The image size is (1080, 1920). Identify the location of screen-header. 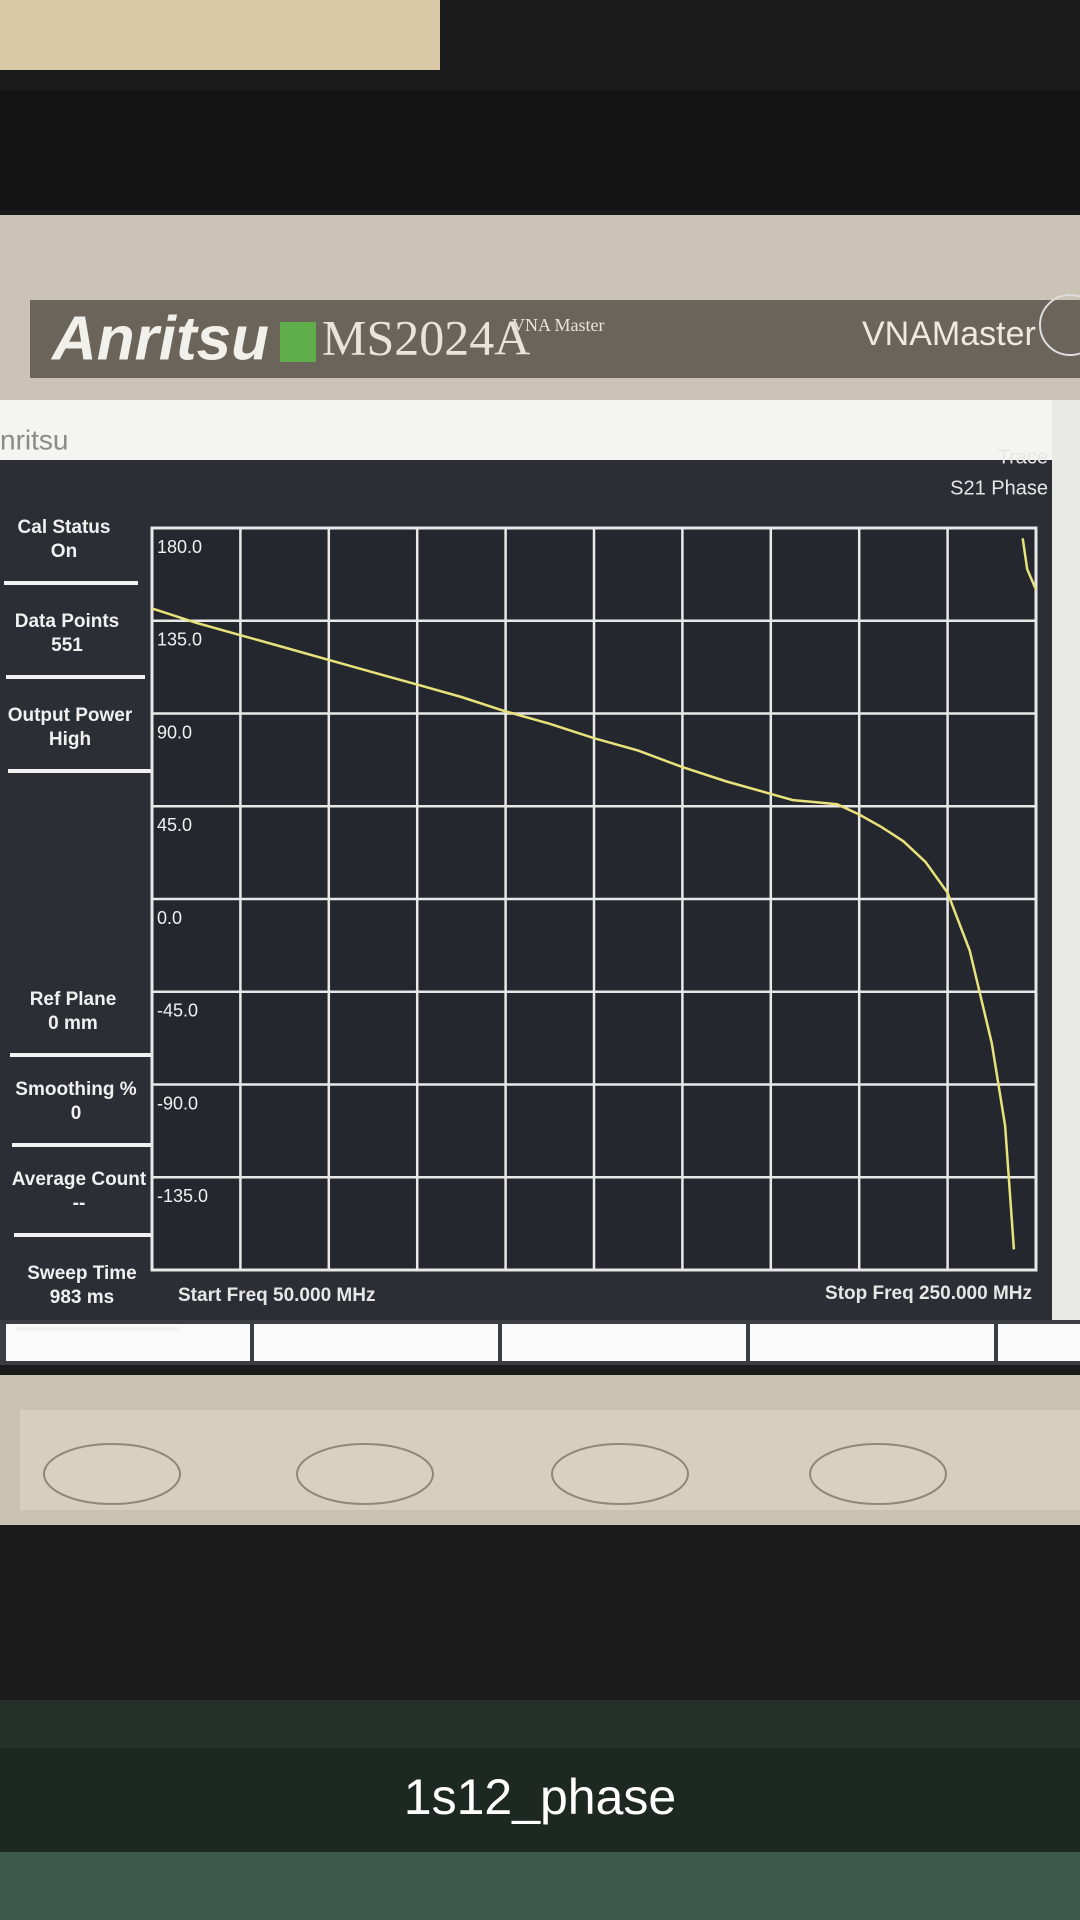
(540, 430).